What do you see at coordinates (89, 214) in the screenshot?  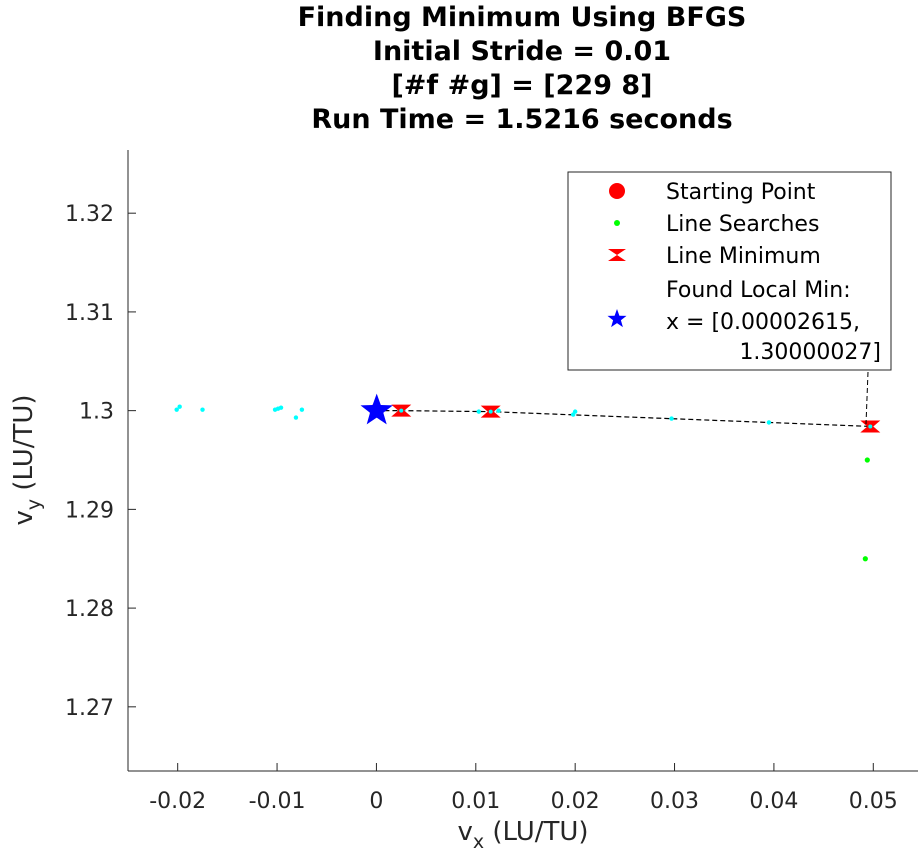 I see `y-tick-label: 1.32` at bounding box center [89, 214].